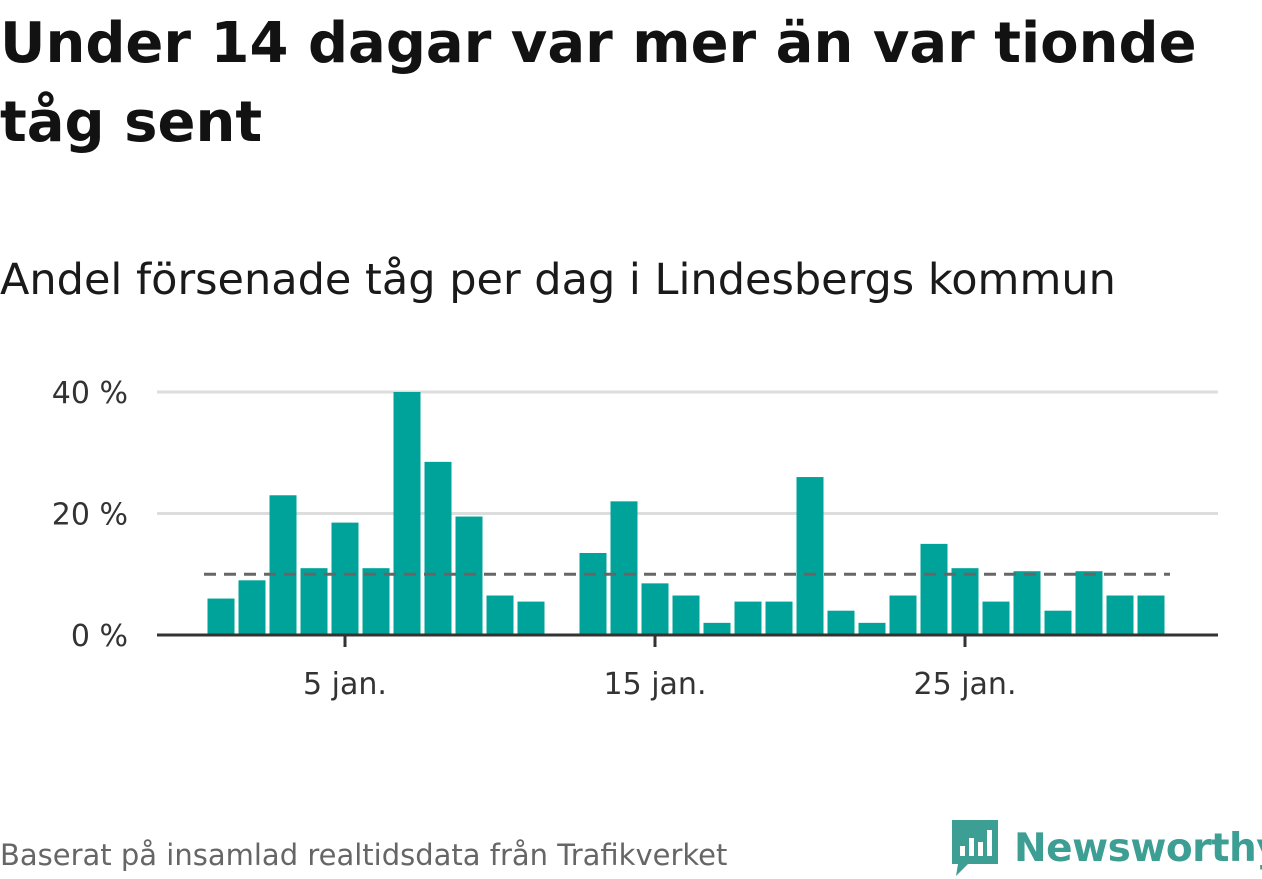  I want to click on gridlines, so click(687, 452).